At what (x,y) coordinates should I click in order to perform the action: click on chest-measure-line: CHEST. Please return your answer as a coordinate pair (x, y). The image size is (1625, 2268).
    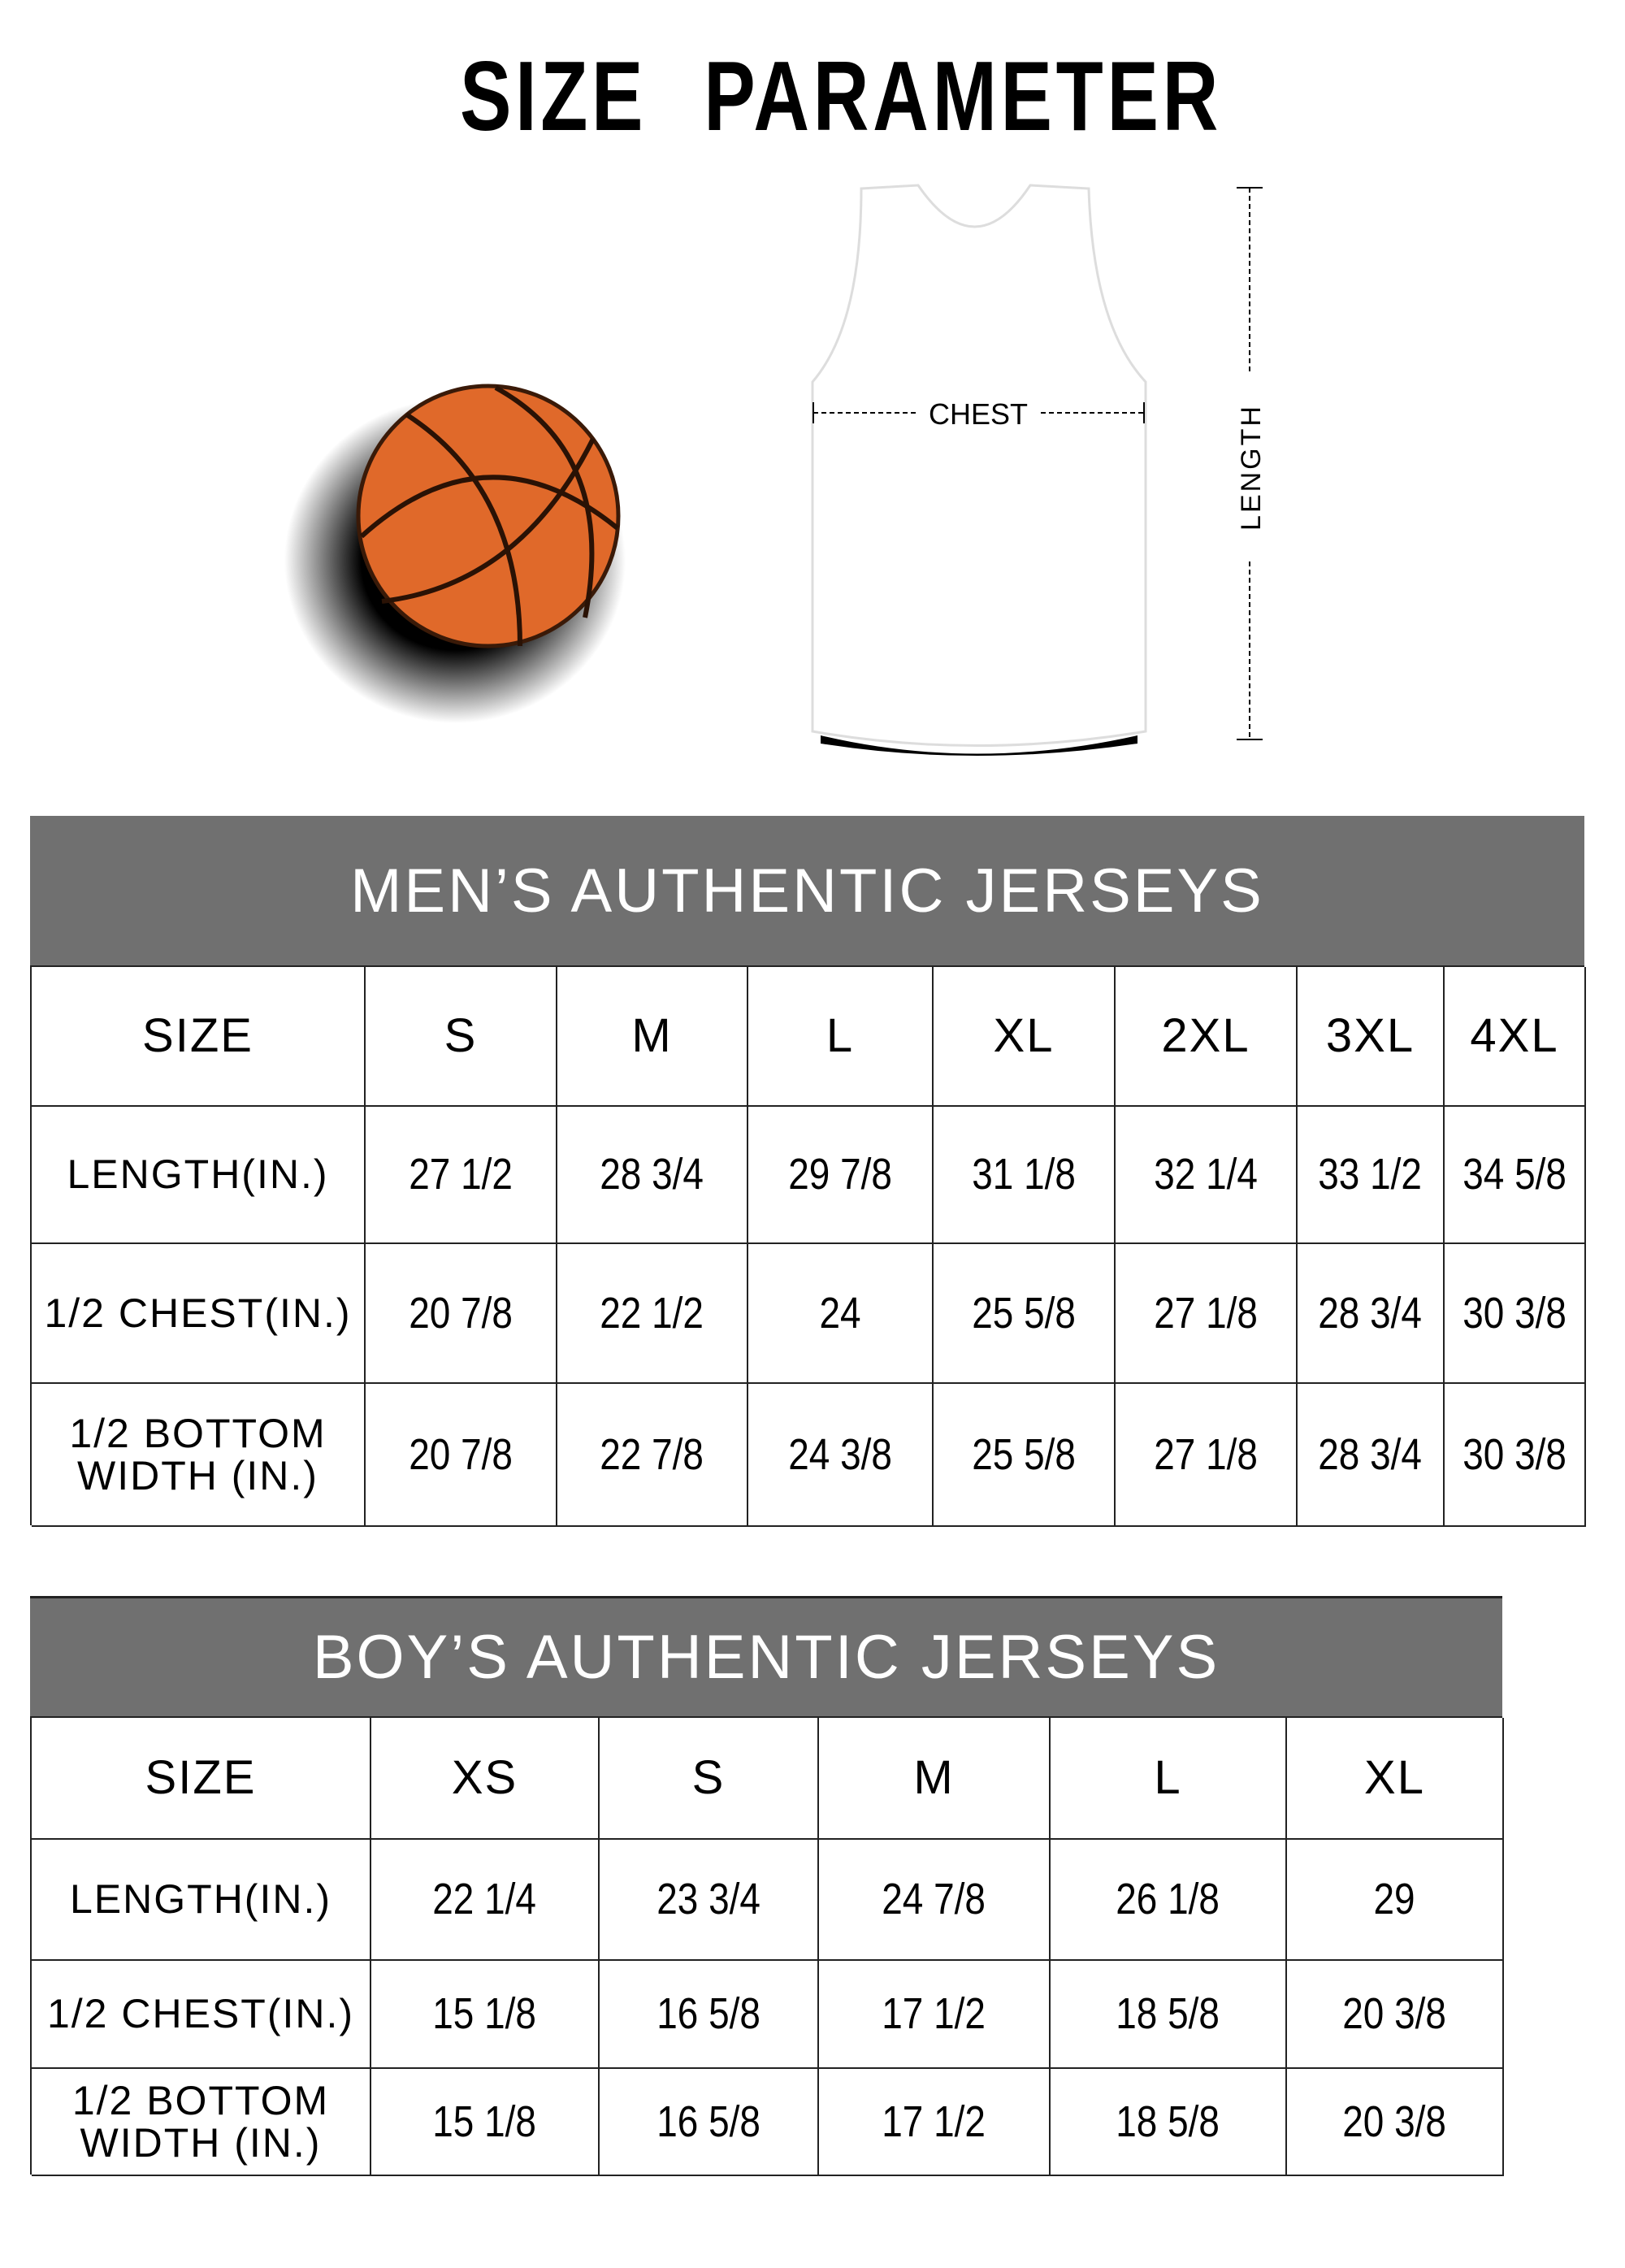
    Looking at the image, I should click on (978, 412).